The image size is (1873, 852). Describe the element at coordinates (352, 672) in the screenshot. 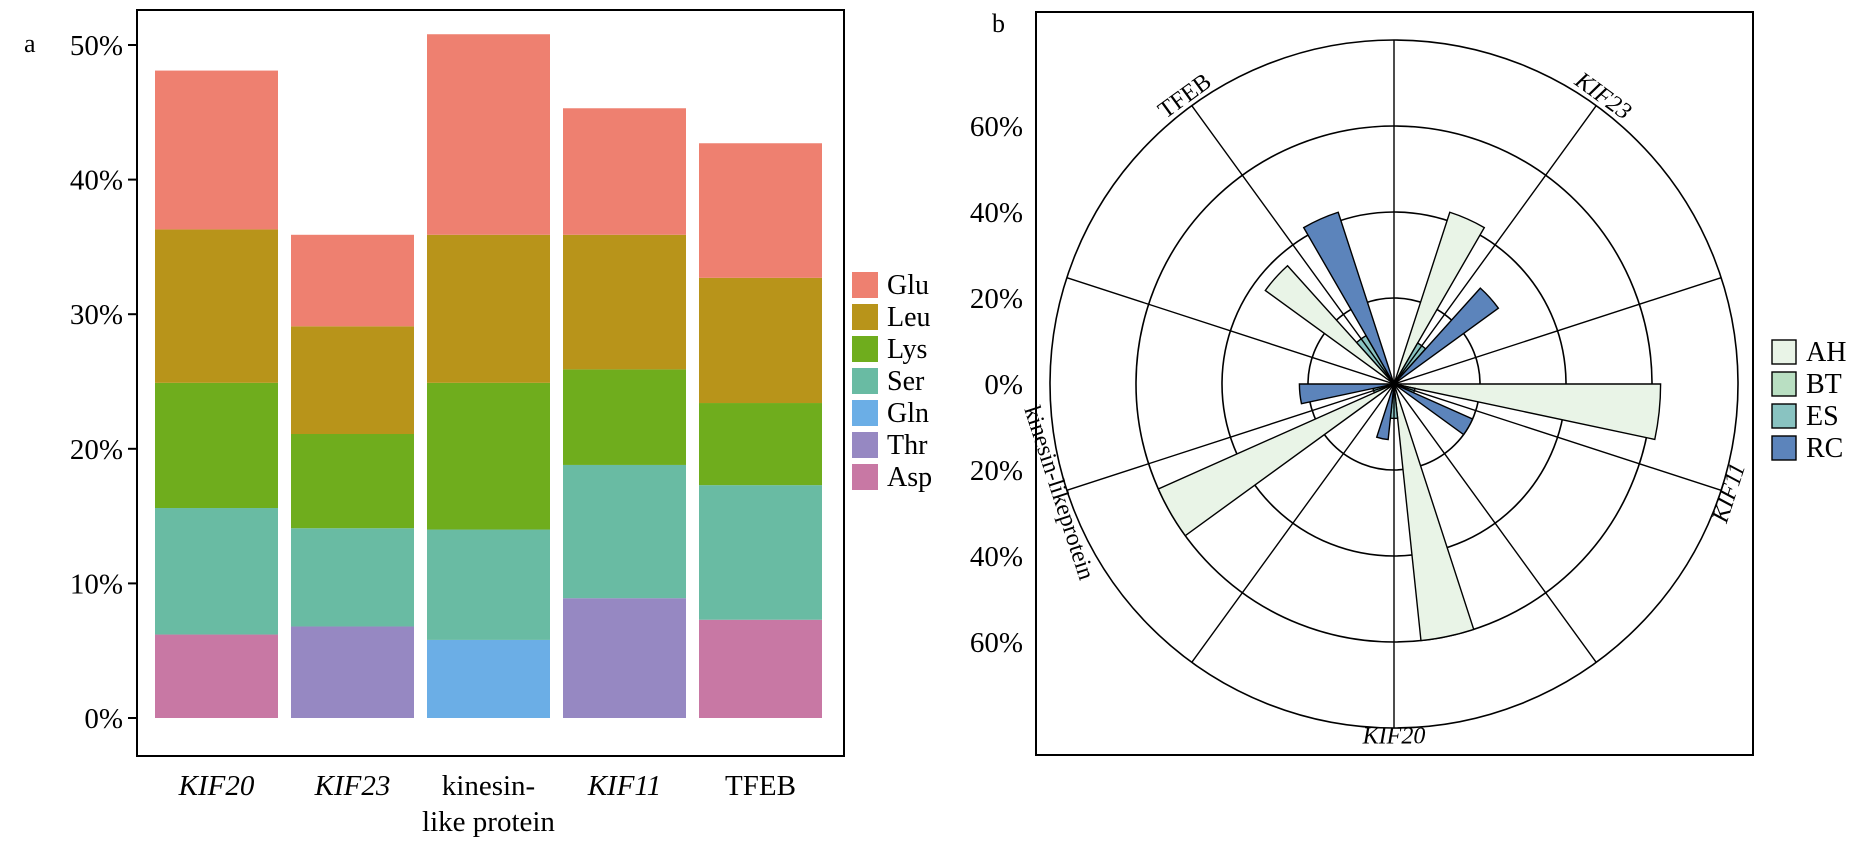

I see `bar-thr-kif23` at that location.